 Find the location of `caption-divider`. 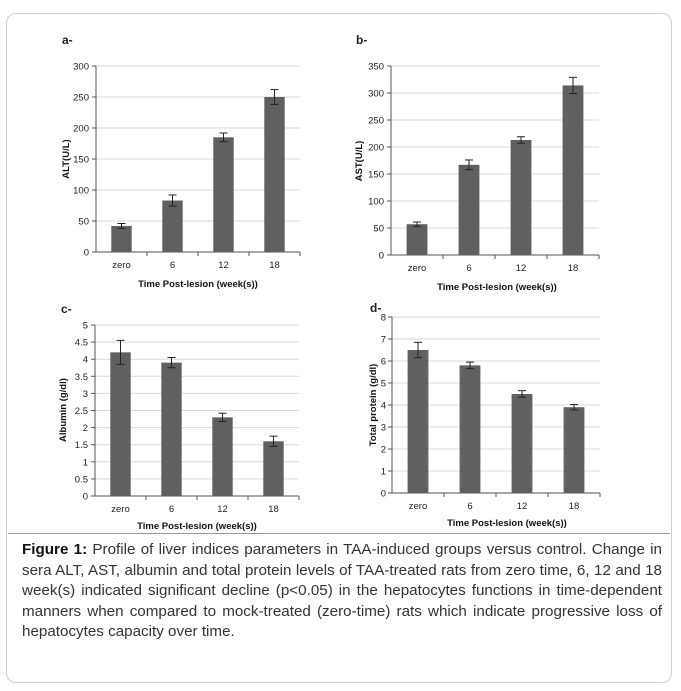

caption-divider is located at coordinates (339, 533).